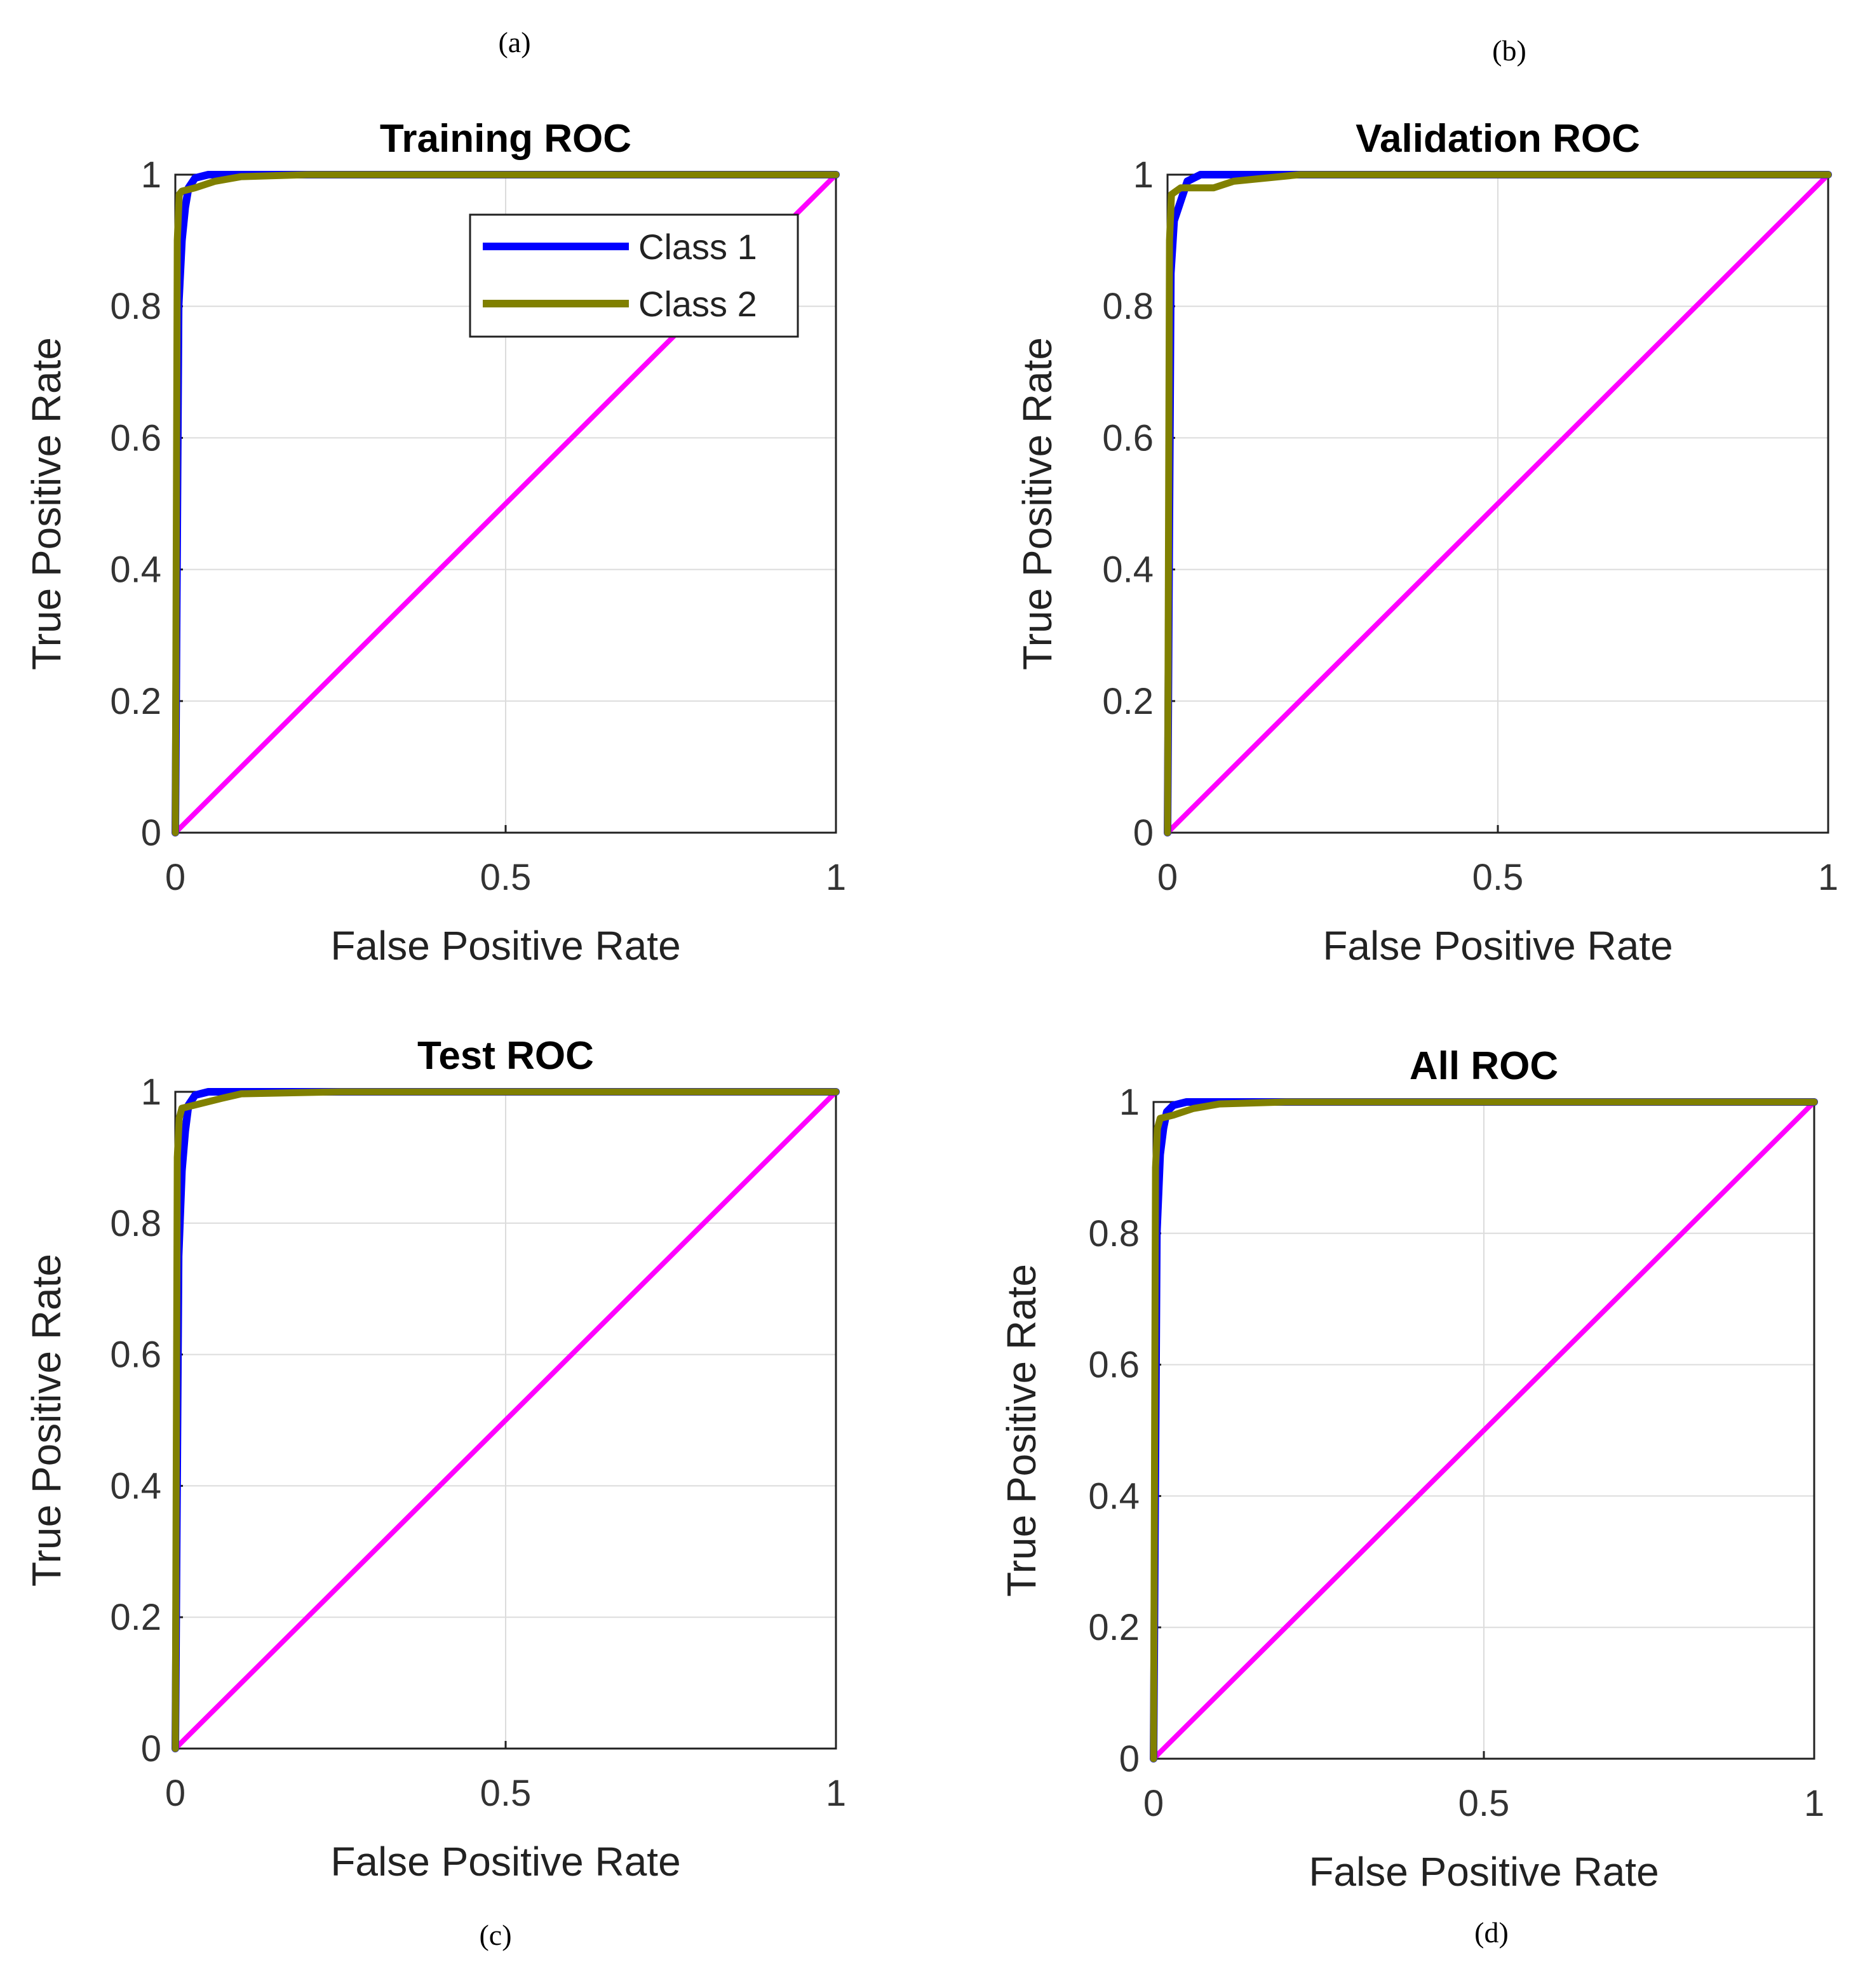 This screenshot has height=1988, width=1865. Describe the element at coordinates (698, 247) in the screenshot. I see `legend-entry-label: Class 1` at that location.